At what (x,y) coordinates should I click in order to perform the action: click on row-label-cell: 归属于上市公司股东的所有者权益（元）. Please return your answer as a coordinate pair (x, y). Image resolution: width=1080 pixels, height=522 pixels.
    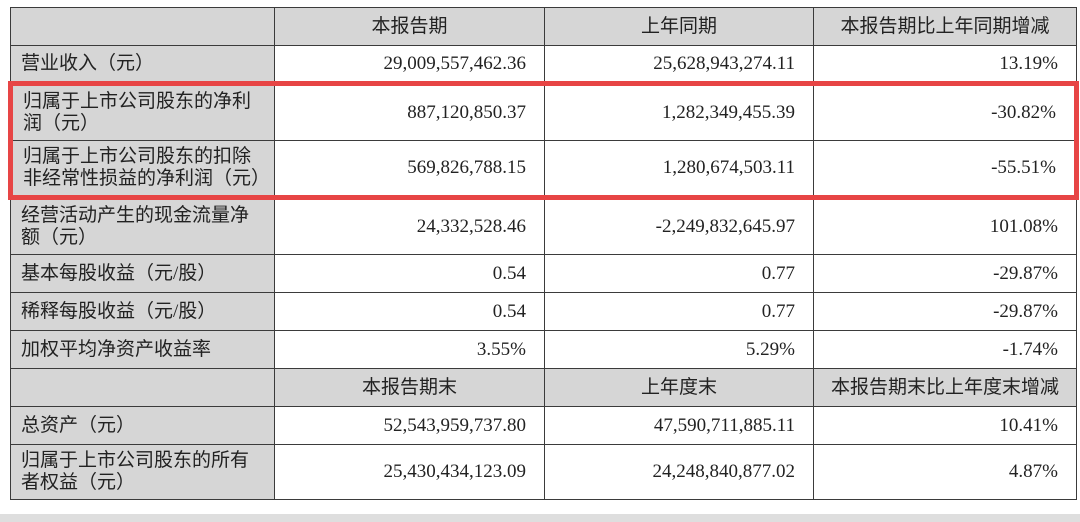
    Looking at the image, I should click on (142, 472).